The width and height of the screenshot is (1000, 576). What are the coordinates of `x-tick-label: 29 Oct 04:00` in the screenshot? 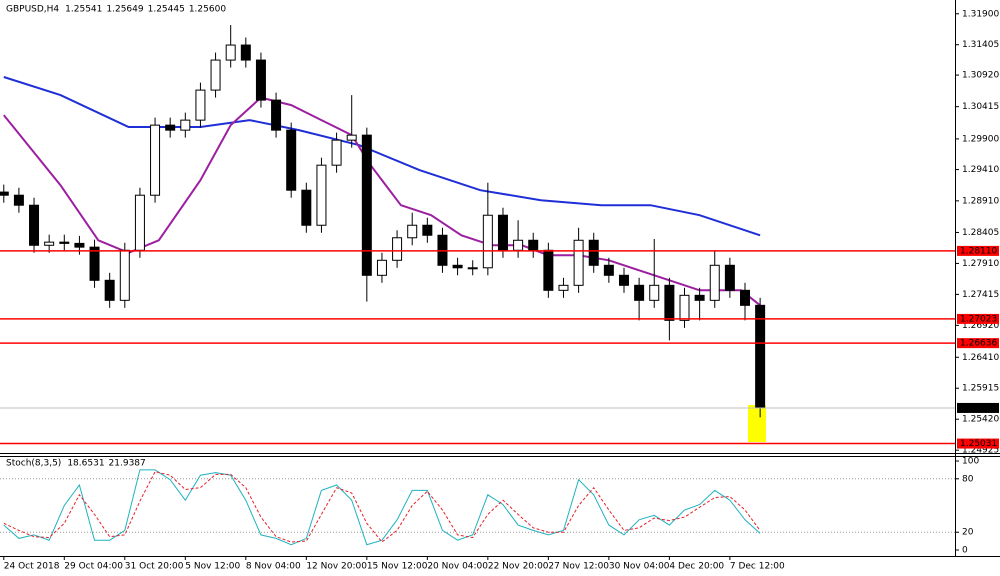 It's located at (93, 567).